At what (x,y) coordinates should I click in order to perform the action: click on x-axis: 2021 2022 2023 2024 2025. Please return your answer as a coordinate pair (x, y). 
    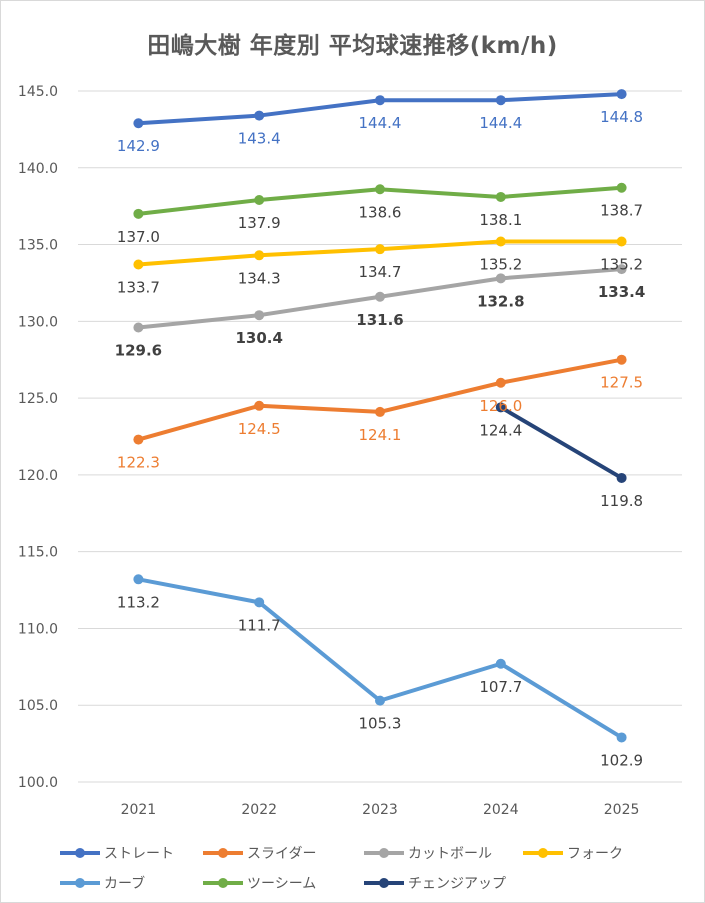
    Looking at the image, I should click on (380, 810).